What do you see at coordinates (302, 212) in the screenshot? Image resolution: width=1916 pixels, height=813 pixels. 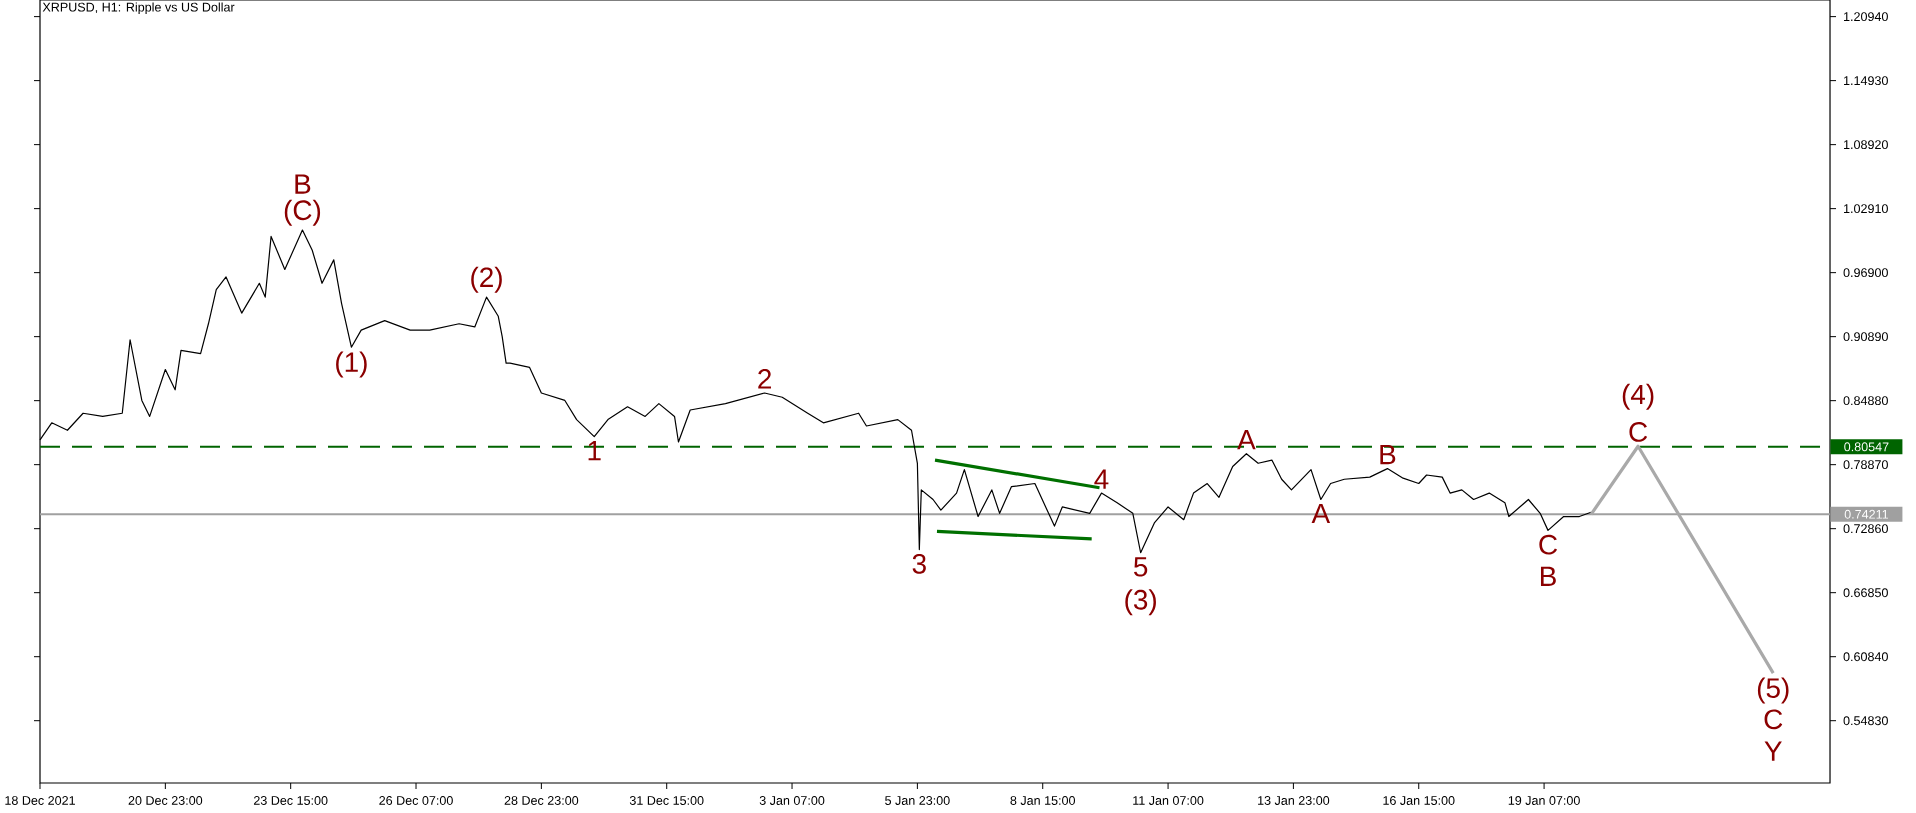 I see `annotation: (C)` at bounding box center [302, 212].